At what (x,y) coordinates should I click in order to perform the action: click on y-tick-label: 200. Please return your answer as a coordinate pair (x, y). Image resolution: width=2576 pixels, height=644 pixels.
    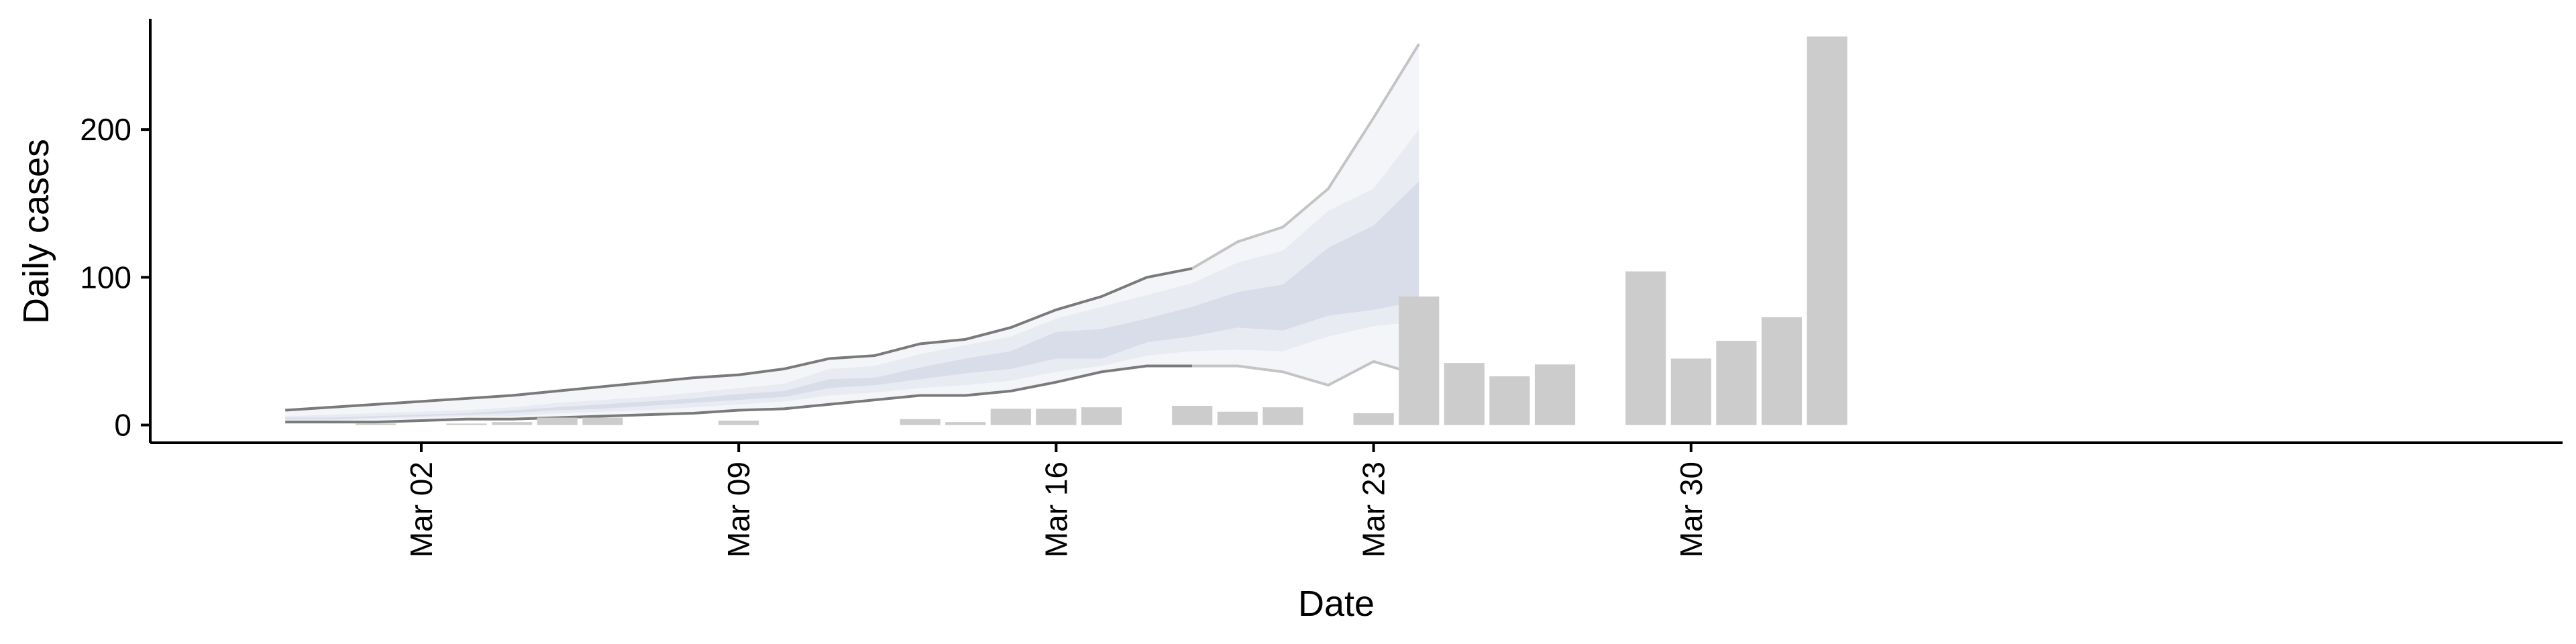
    Looking at the image, I should click on (105, 129).